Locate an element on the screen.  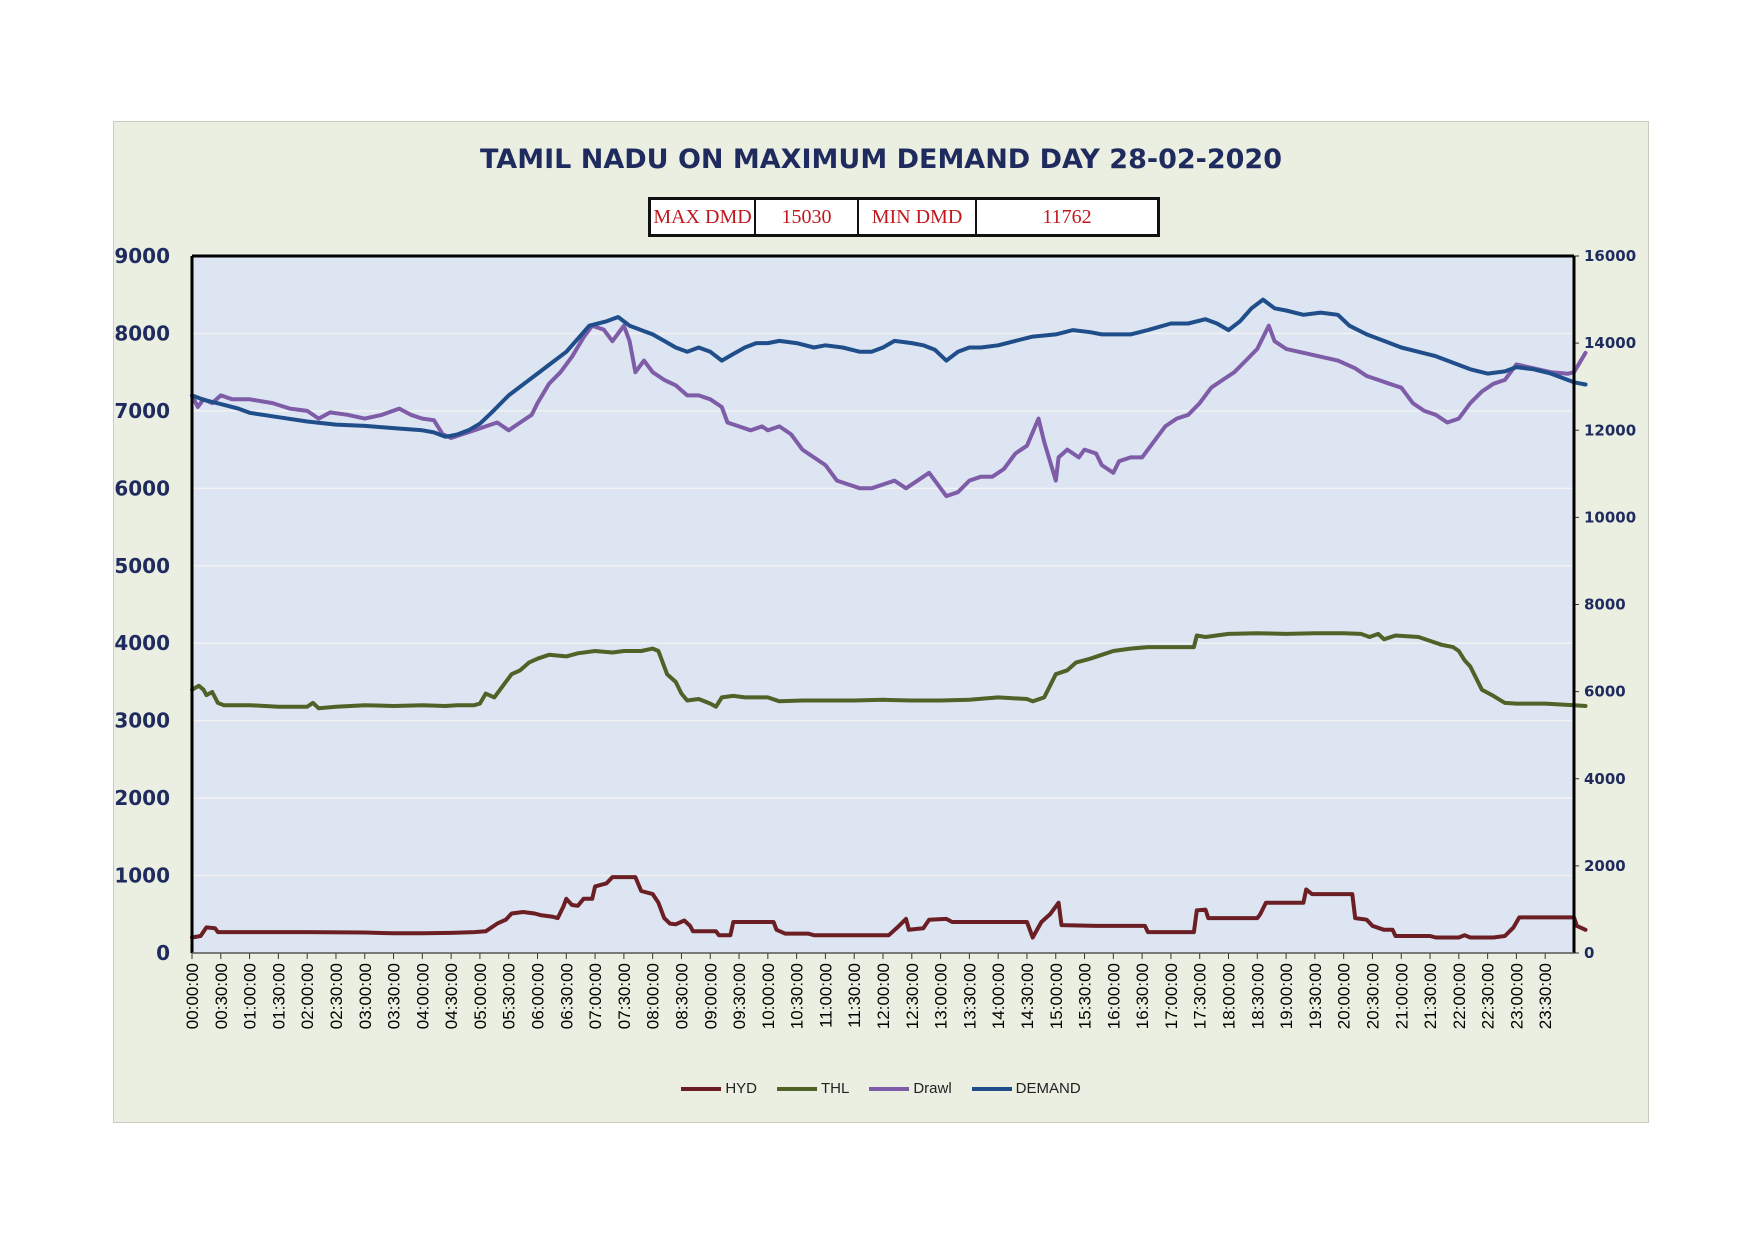
x-tick-label: 18:30:00 is located at coordinates (1257, 996).